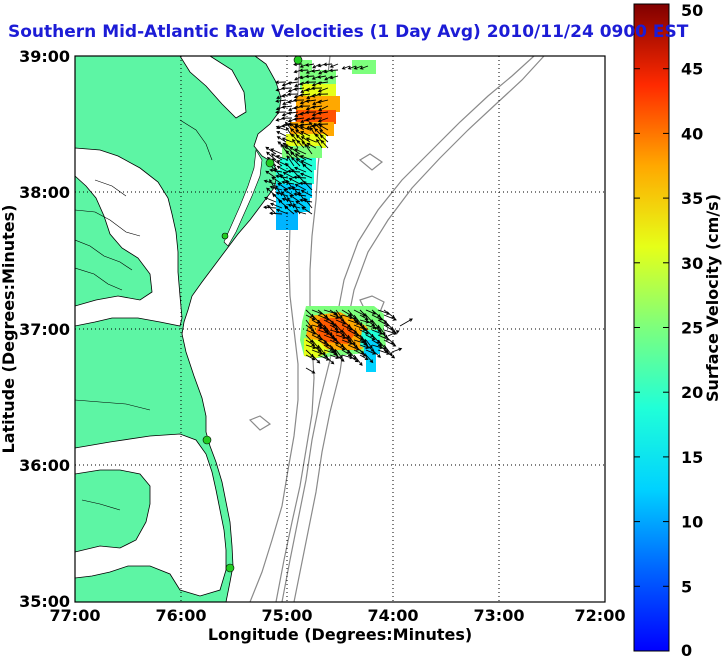 The width and height of the screenshot is (724, 659). Describe the element at coordinates (287, 615) in the screenshot. I see `x-tick-label: 75:00` at that location.